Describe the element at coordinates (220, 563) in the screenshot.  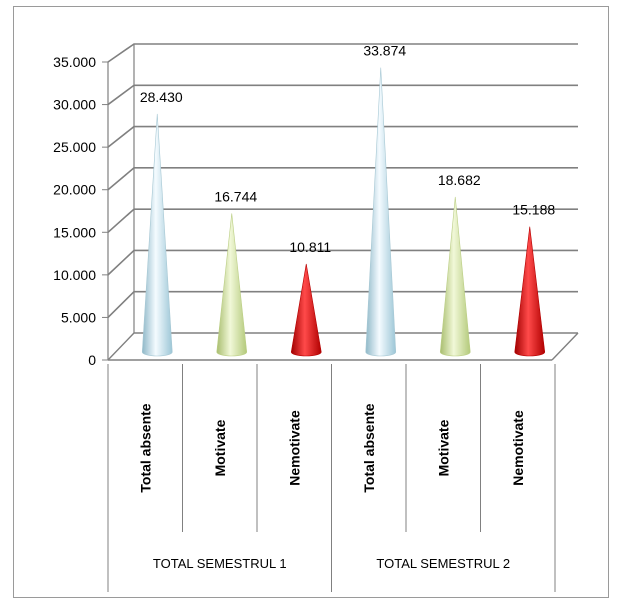
I see `group-label: TOTAL SEMESTRUL 1` at that location.